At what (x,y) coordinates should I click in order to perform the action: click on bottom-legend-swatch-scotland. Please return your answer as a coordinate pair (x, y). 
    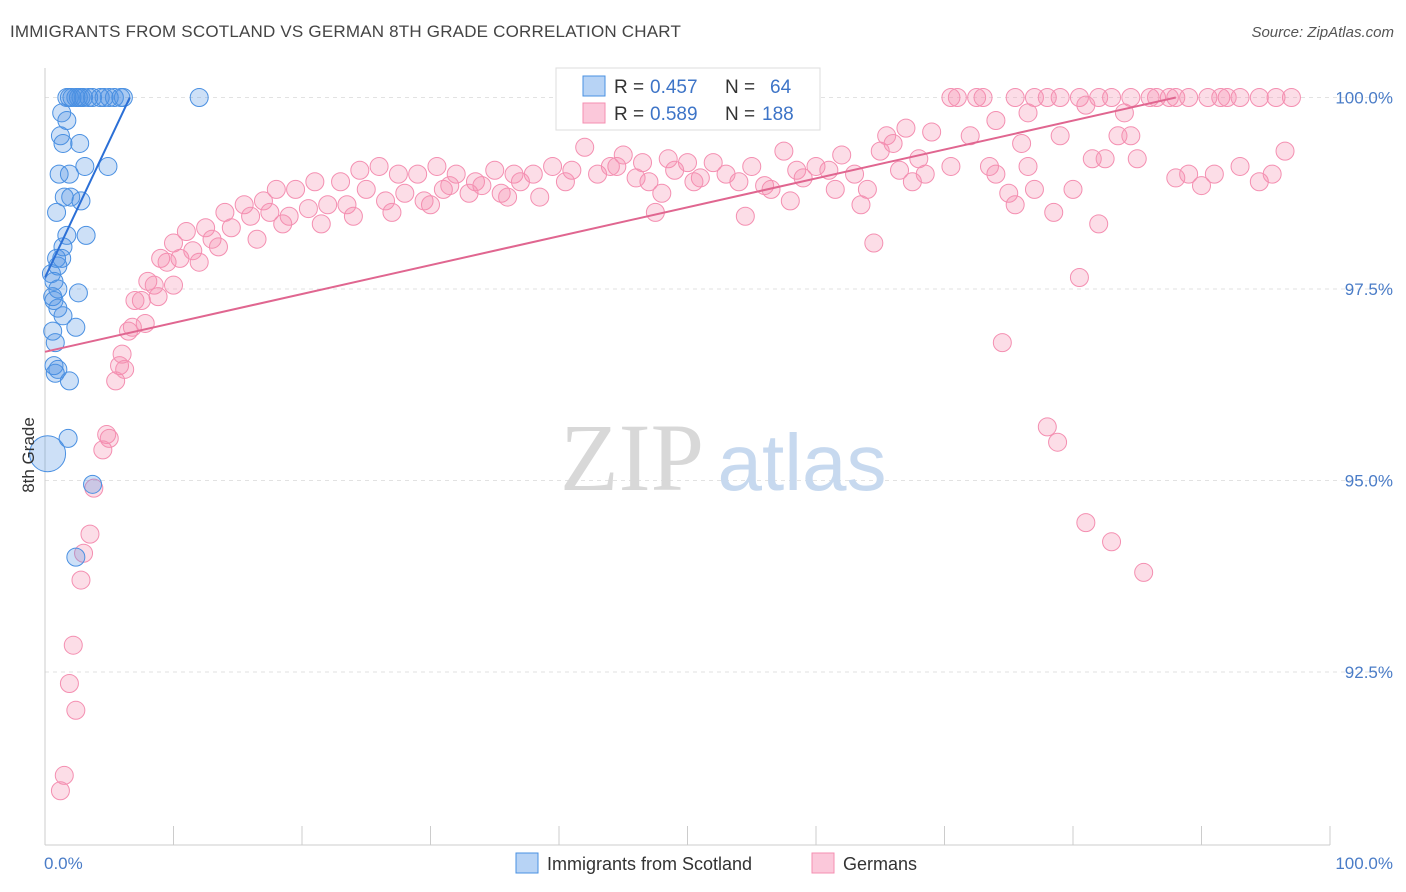
    Looking at the image, I should click on (527, 863).